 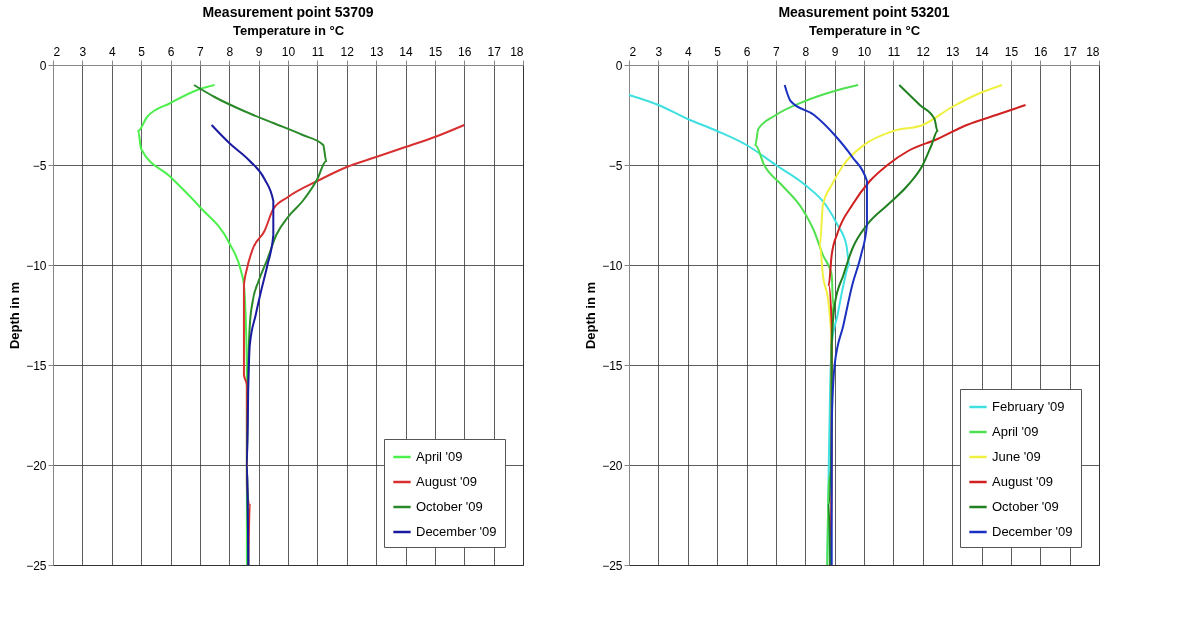 What do you see at coordinates (1016, 456) in the screenshot?
I see `legend-label: June '09` at bounding box center [1016, 456].